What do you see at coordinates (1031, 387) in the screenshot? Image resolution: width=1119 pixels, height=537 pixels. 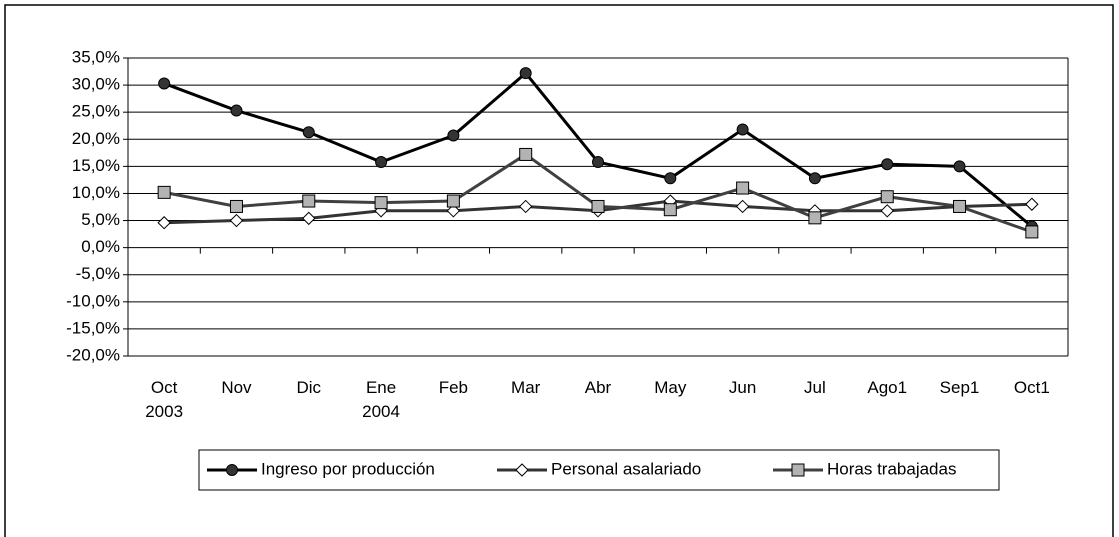 I see `x-tick-label: Oct1` at bounding box center [1031, 387].